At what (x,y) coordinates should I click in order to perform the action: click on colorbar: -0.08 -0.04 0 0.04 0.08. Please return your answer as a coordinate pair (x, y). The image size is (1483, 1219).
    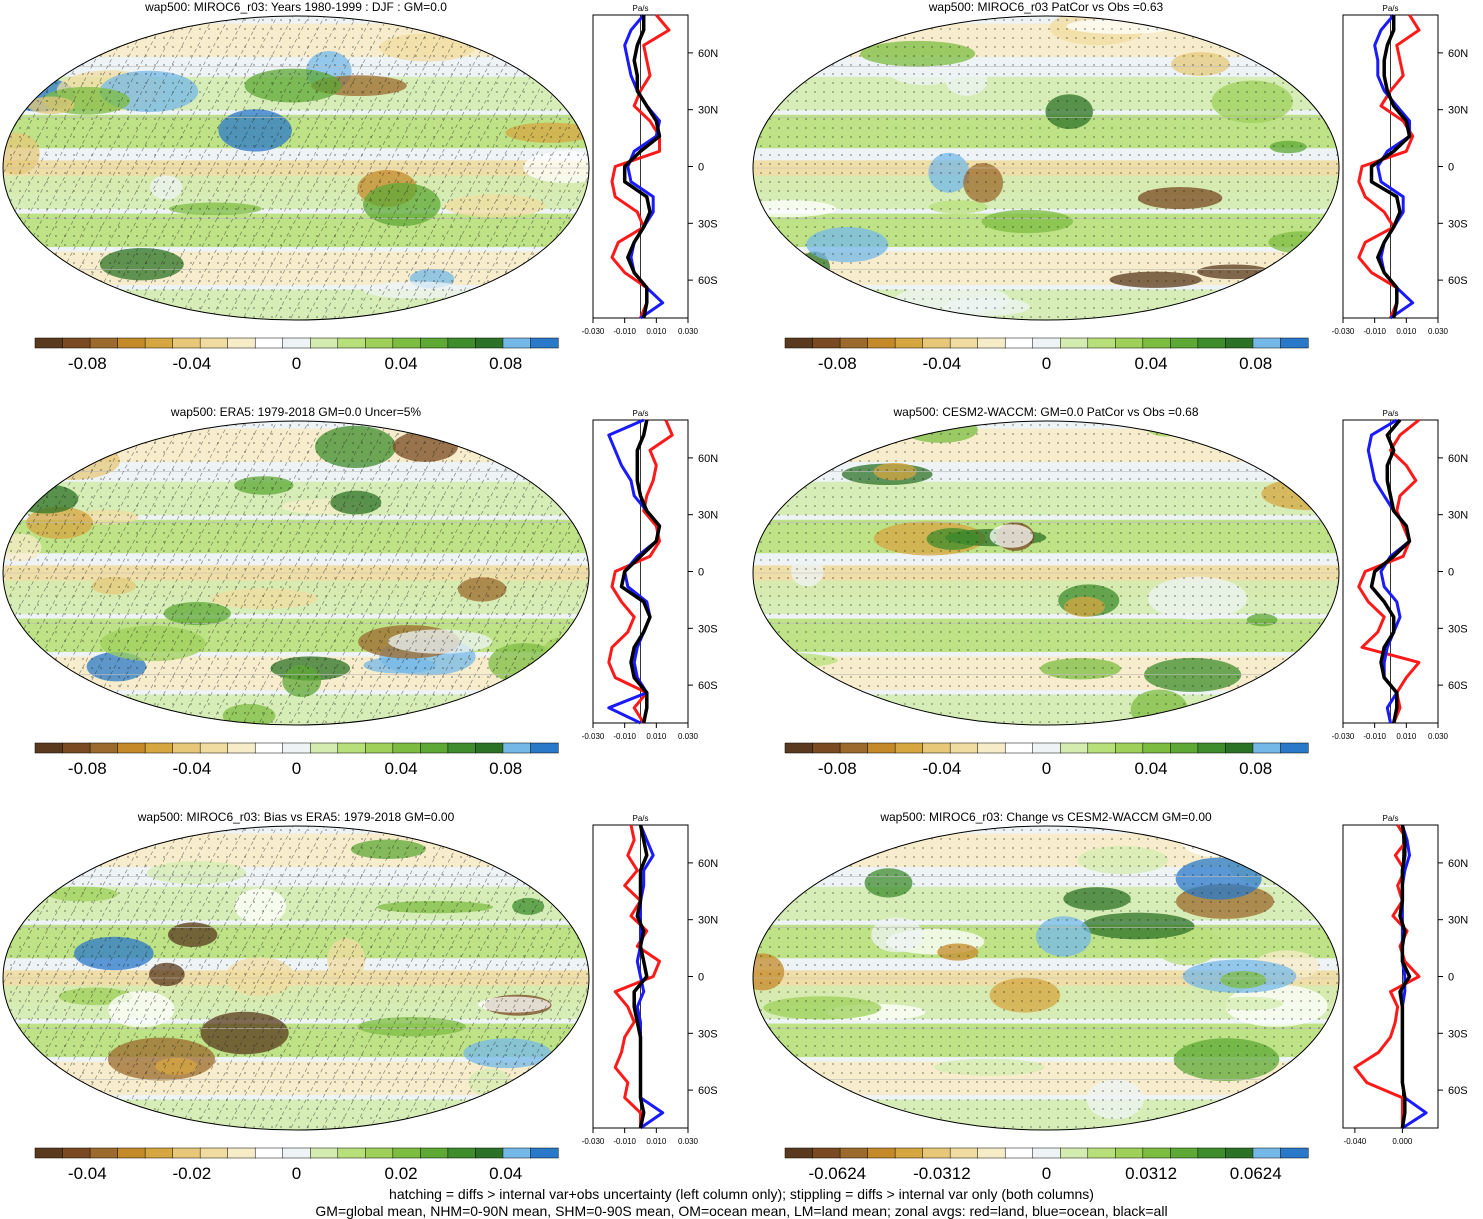
    Looking at the image, I should click on (296, 355).